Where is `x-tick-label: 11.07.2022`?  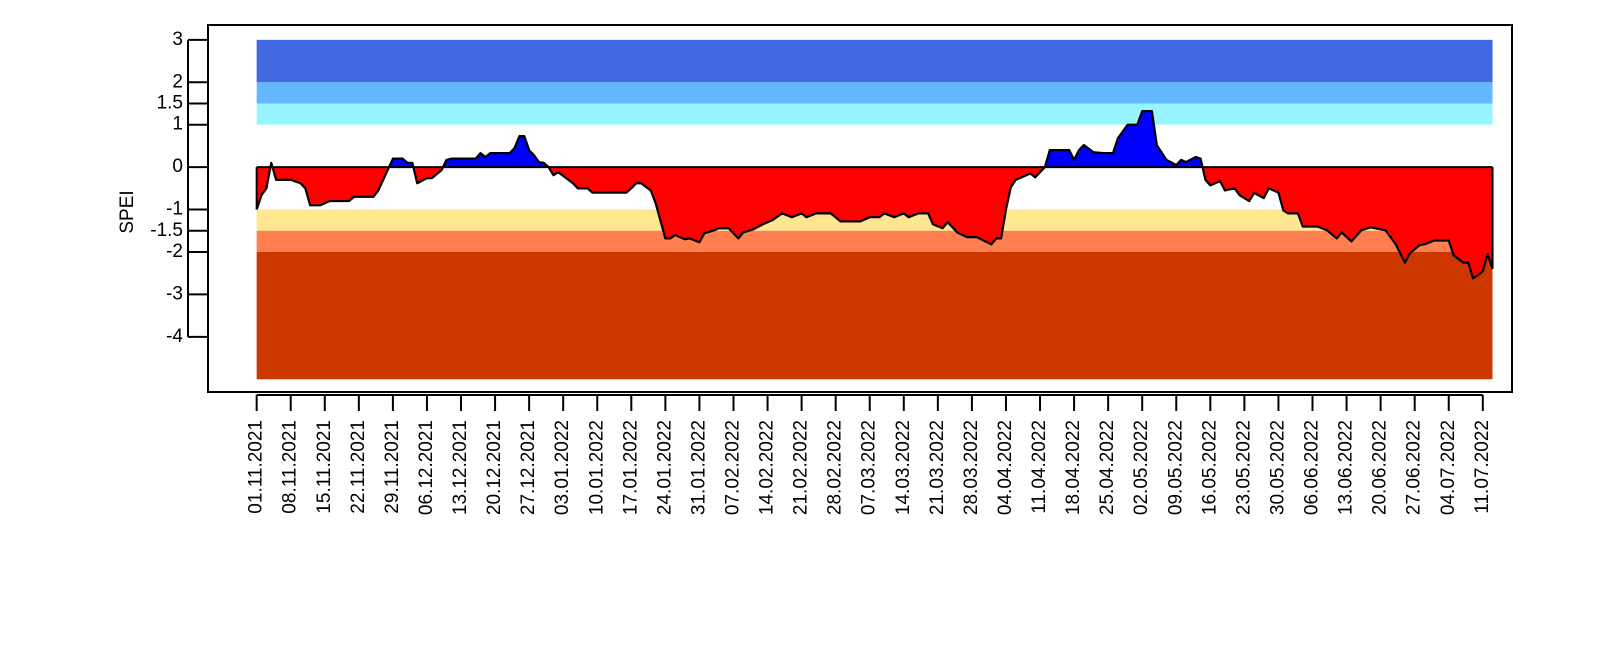 x-tick-label: 11.07.2022 is located at coordinates (1482, 467).